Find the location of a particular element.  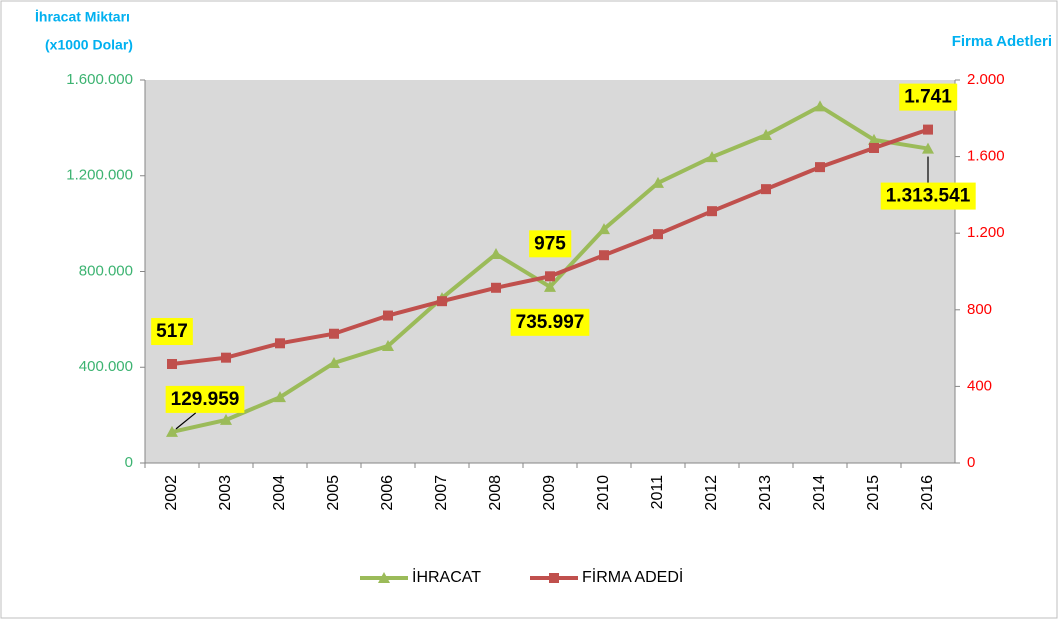

data-label: 1.313.541 is located at coordinates (928, 196).